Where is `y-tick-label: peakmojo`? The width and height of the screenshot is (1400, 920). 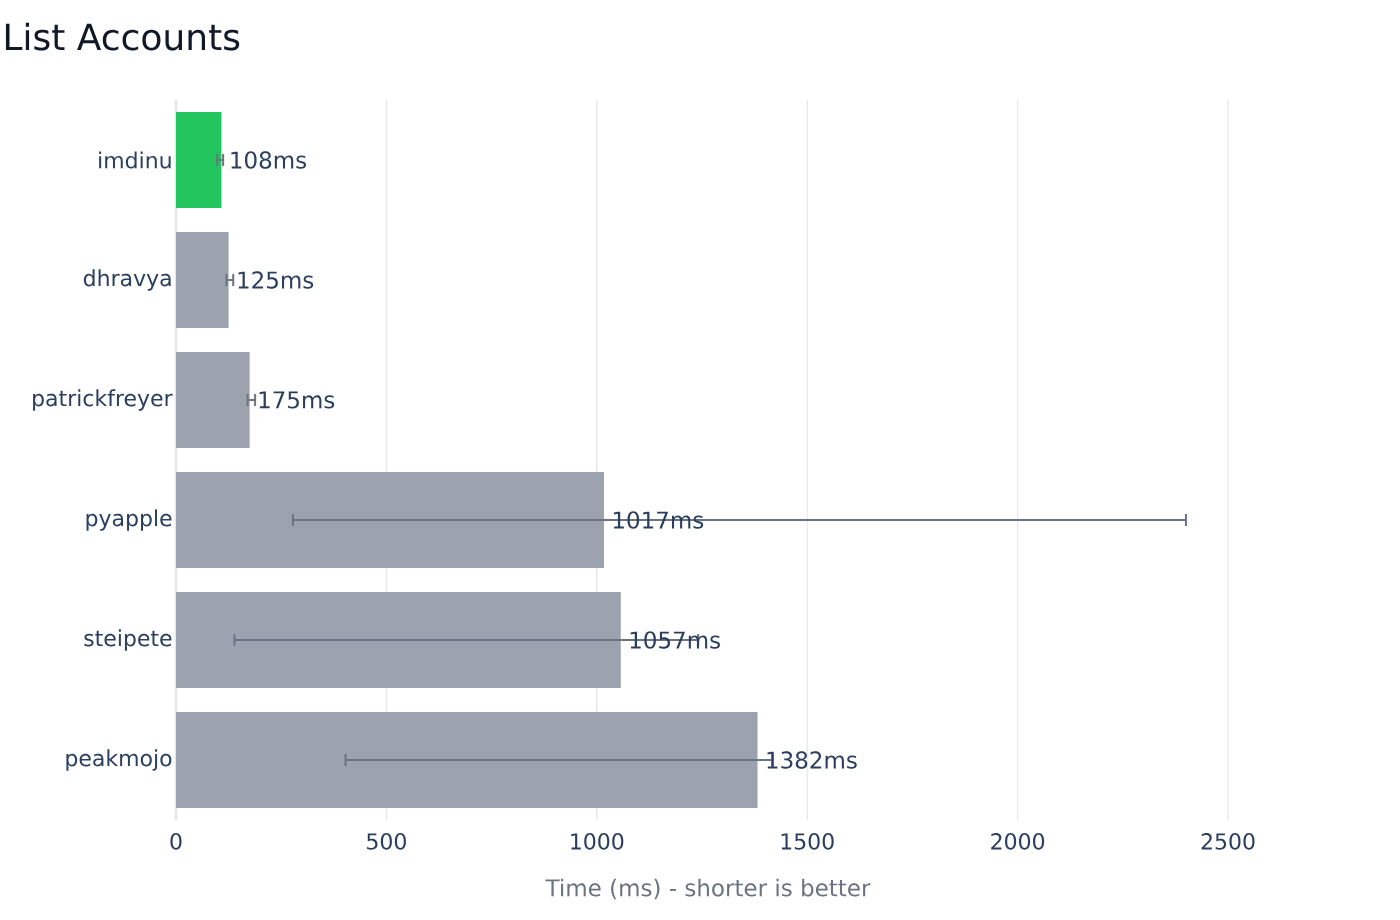
y-tick-label: peakmojo is located at coordinates (119, 760).